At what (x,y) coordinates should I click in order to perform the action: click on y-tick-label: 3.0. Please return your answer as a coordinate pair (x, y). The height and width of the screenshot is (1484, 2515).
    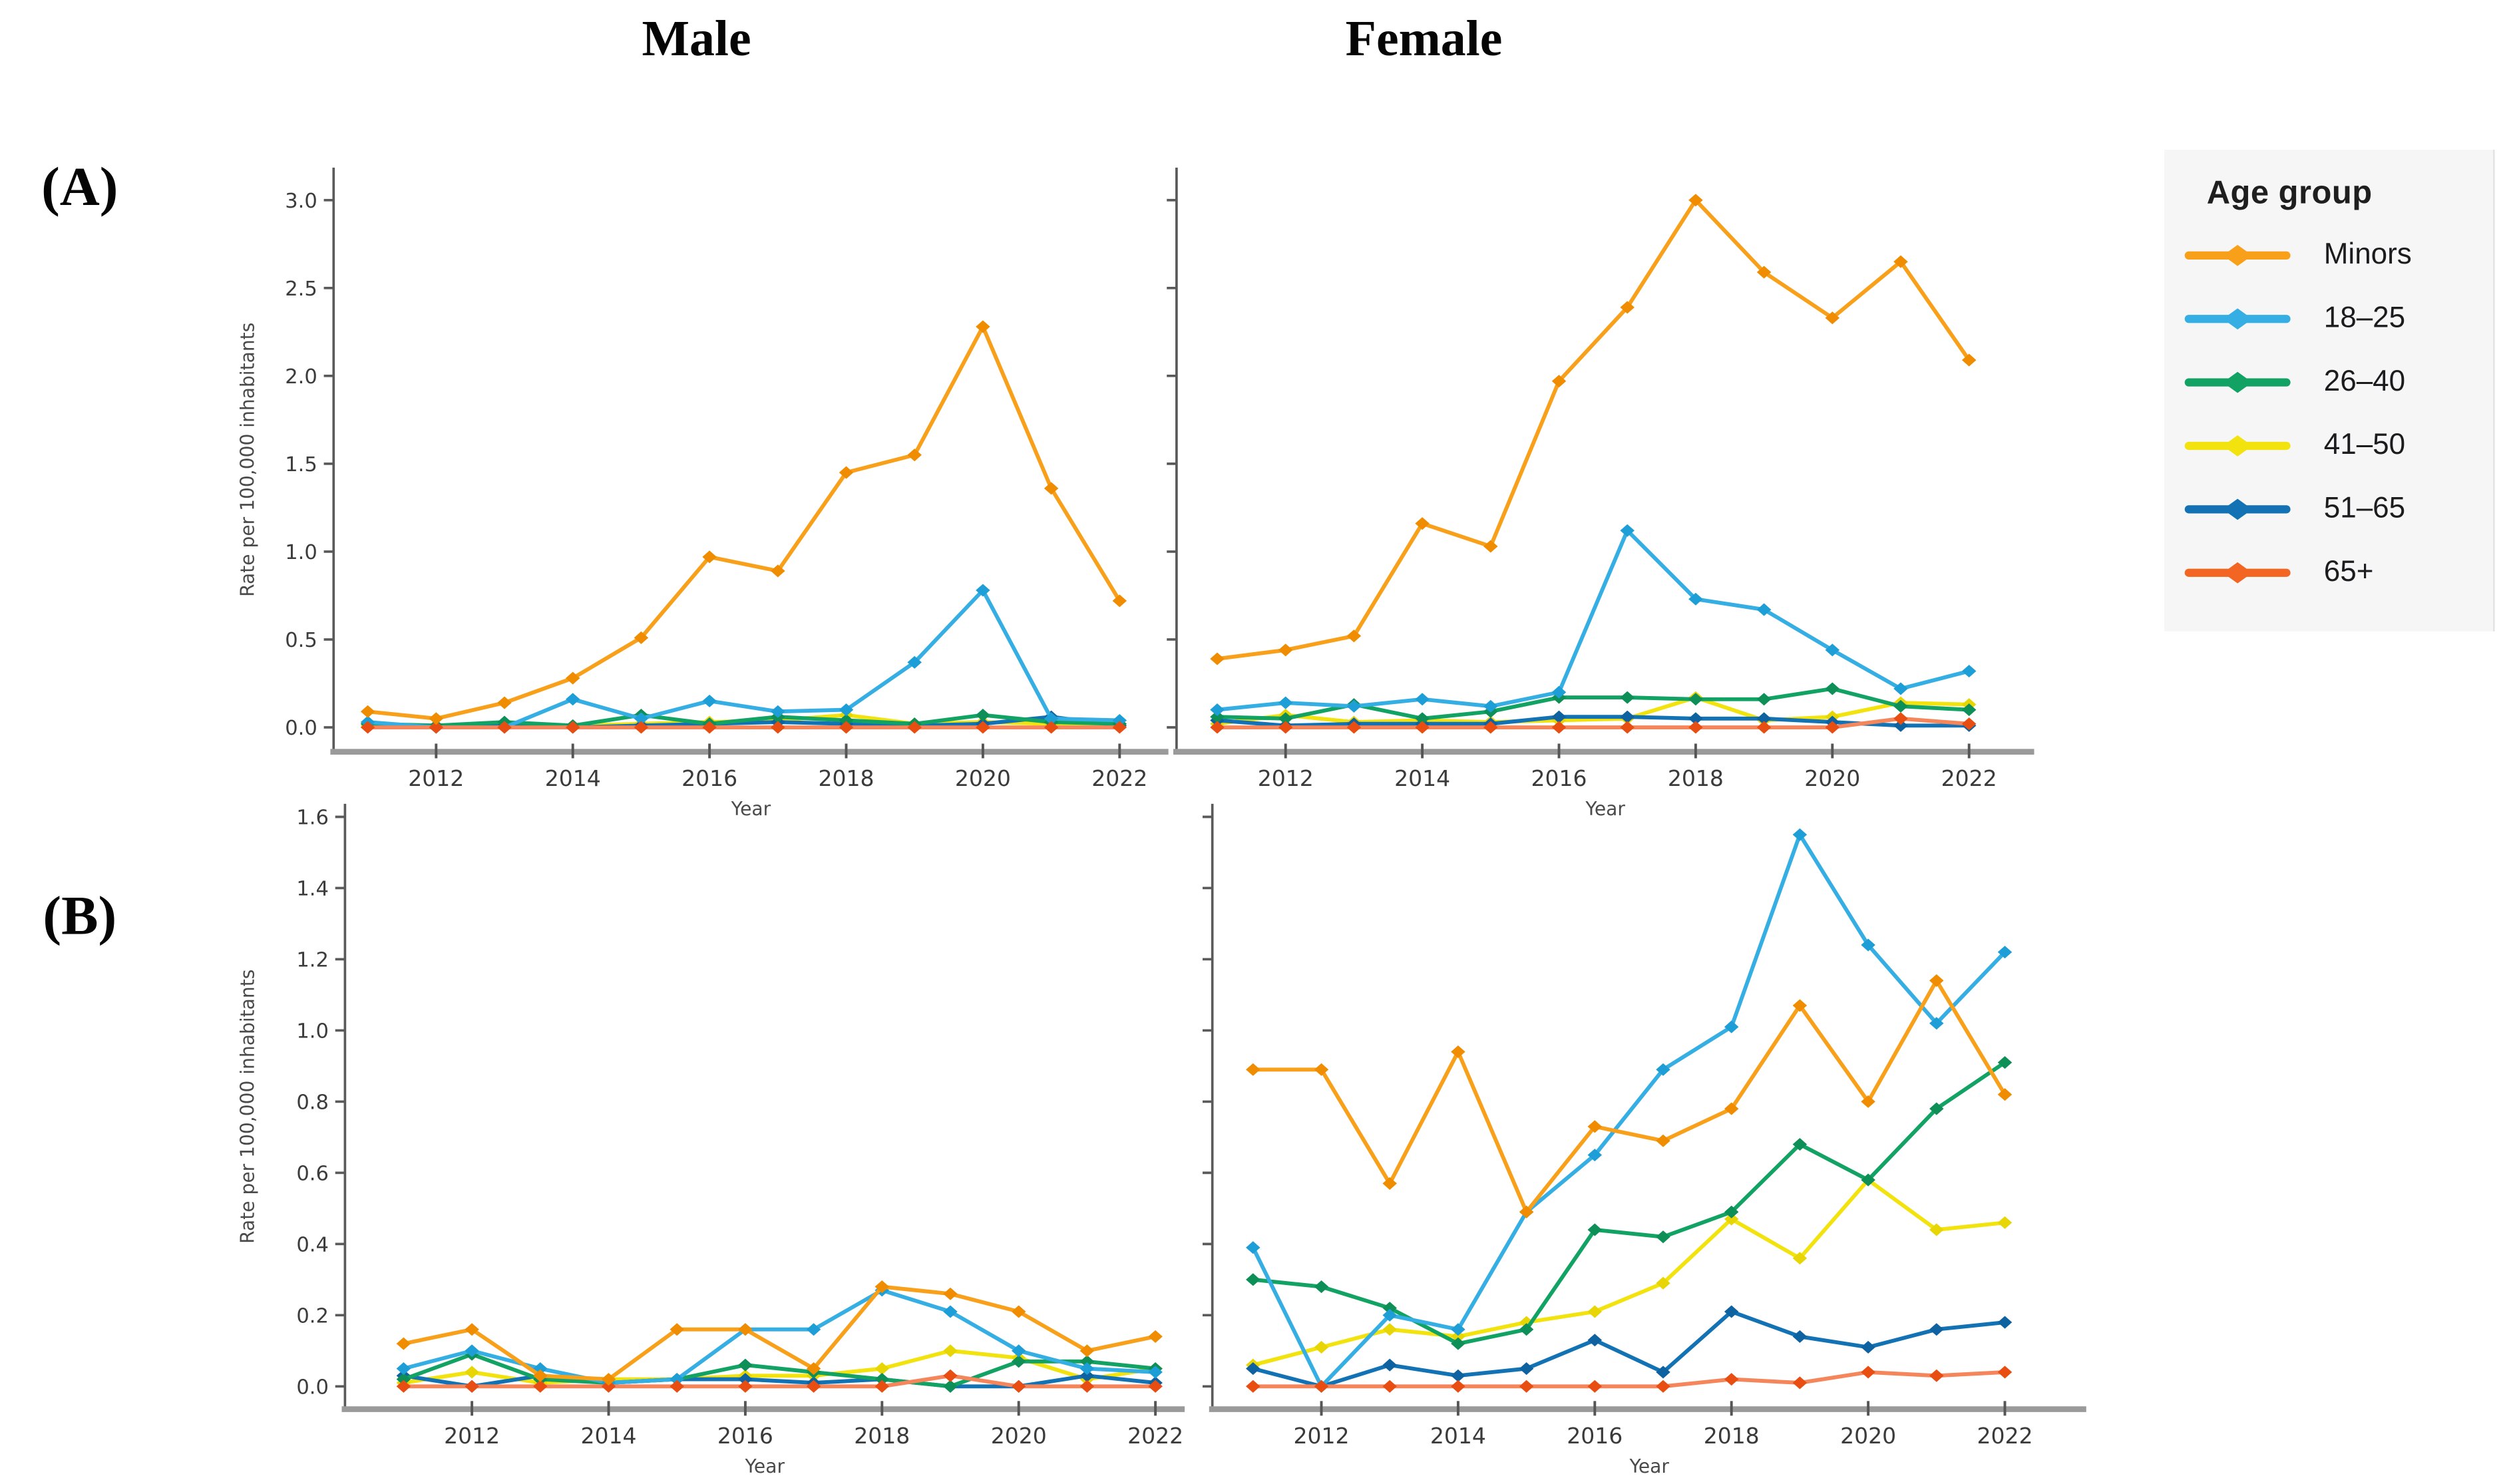
    Looking at the image, I should click on (301, 201).